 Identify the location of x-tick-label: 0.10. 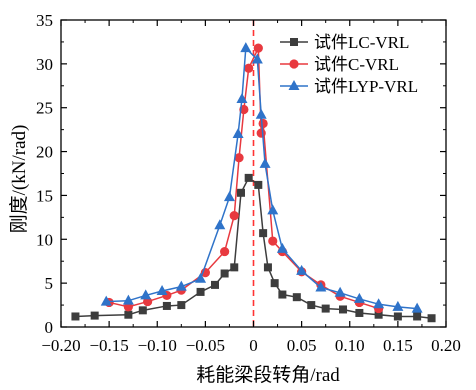
(350, 345).